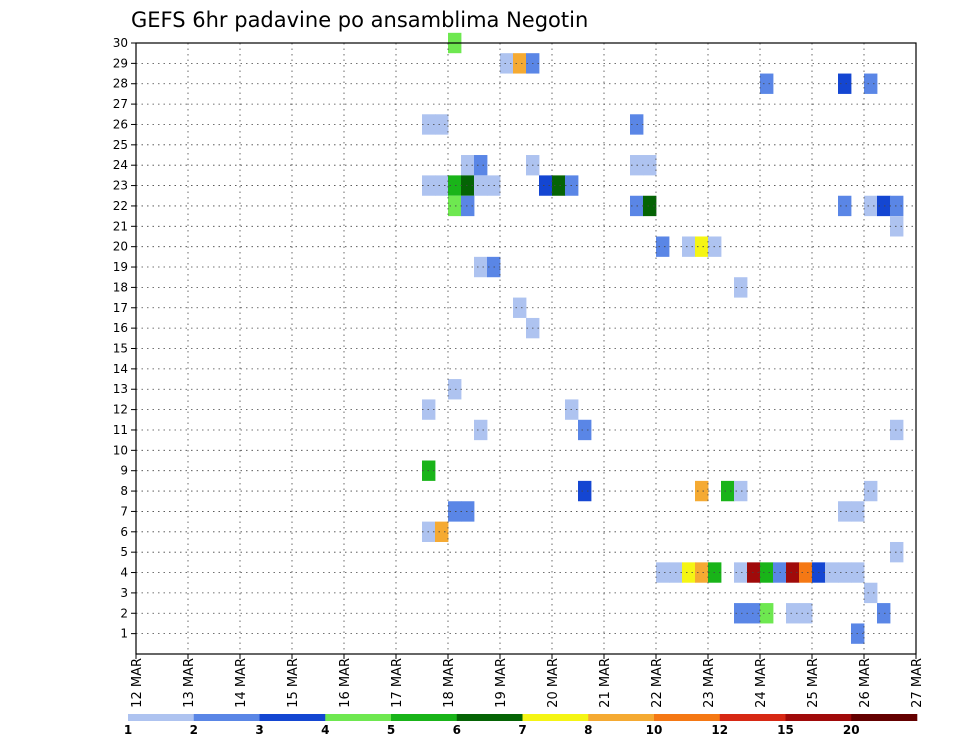  I want to click on chart-title: GEFS 6hr padavine po ansamblima Negotin, so click(359, 20).